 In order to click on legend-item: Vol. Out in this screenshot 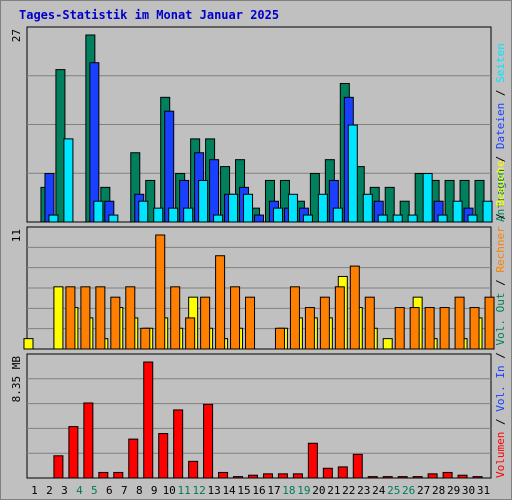, I will do `click(500, 319)`.